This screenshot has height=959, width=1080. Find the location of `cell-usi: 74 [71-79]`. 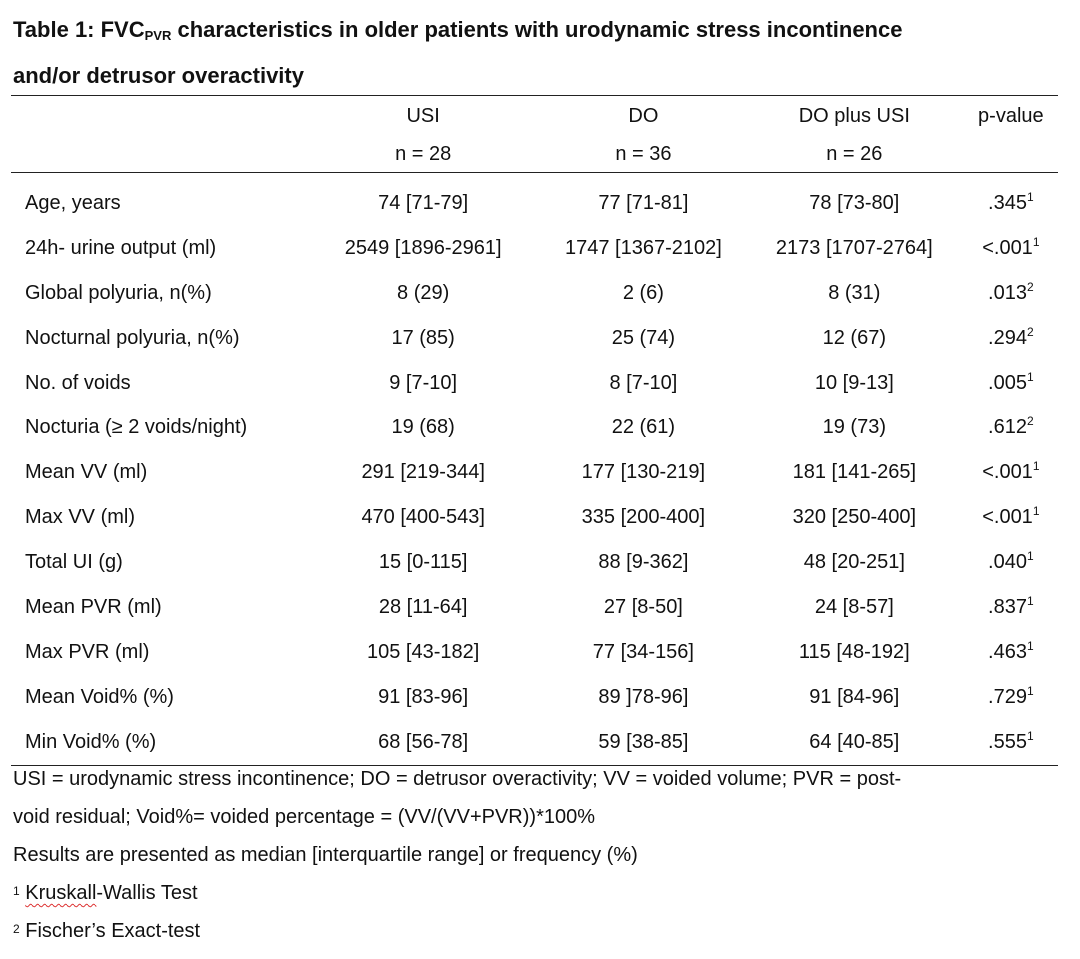

cell-usi: 74 [71-79] is located at coordinates (423, 202).